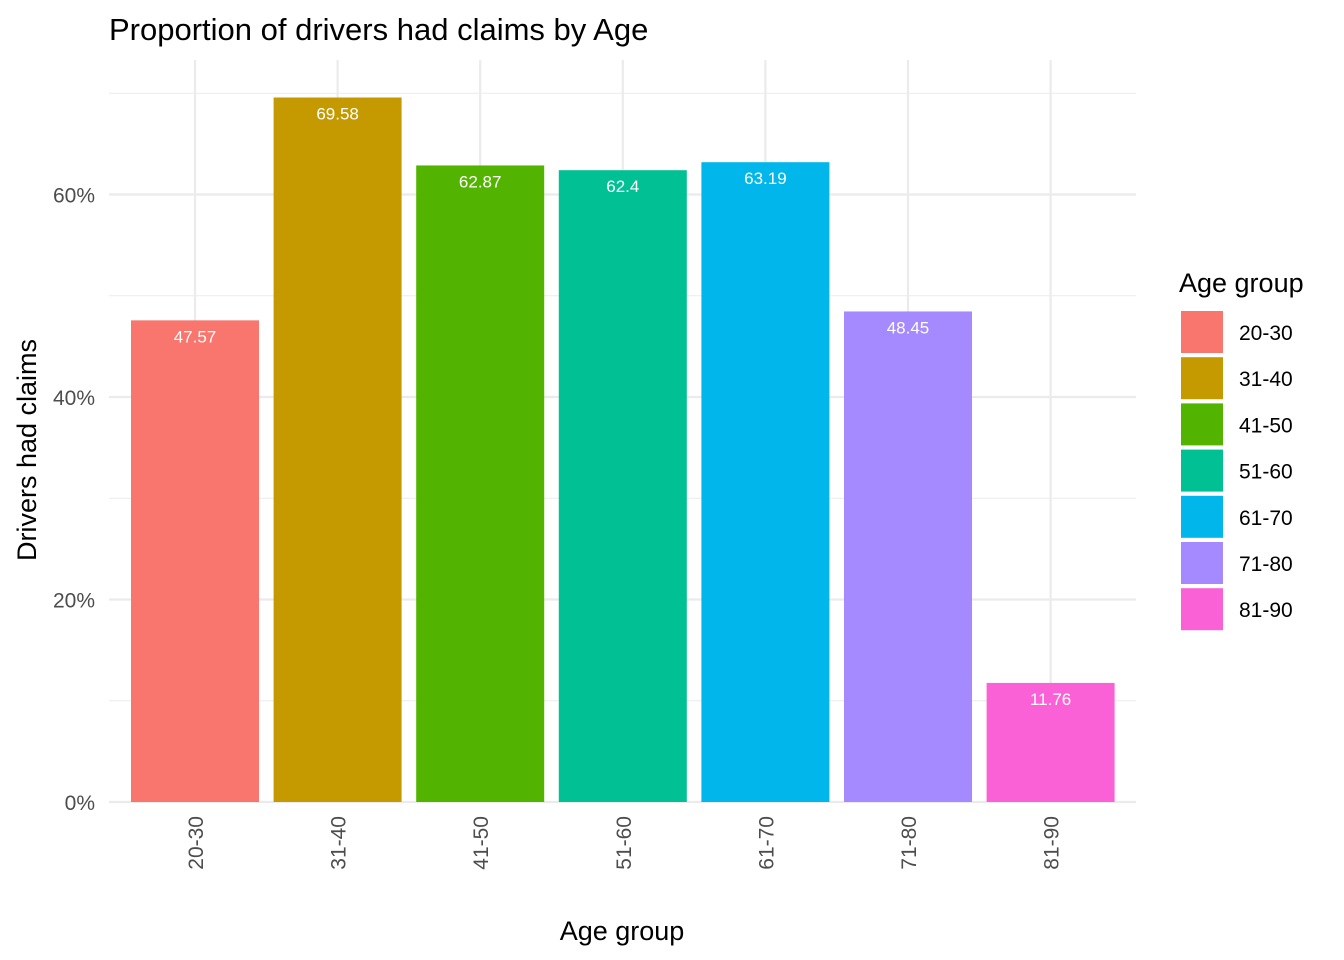 The image size is (1344, 960). I want to click on x-tick-label: 20-30, so click(196, 843).